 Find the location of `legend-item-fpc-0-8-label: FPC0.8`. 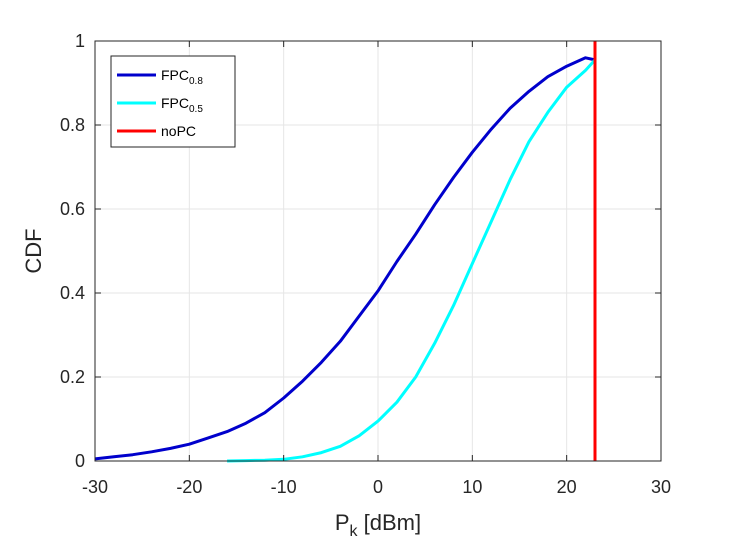

legend-item-fpc-0-8-label: FPC0.8 is located at coordinates (182, 77).